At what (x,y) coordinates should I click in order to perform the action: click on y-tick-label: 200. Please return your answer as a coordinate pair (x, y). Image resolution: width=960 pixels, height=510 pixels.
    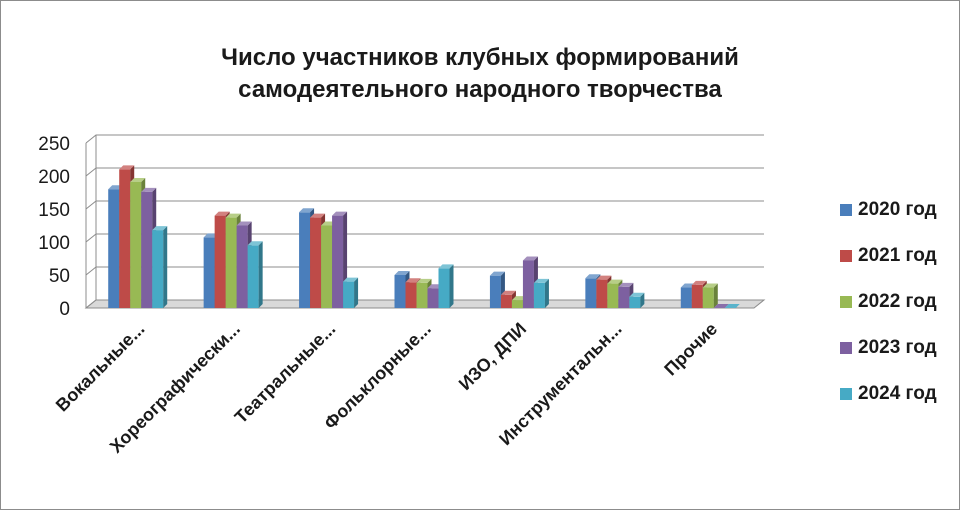
    Looking at the image, I should click on (54, 177).